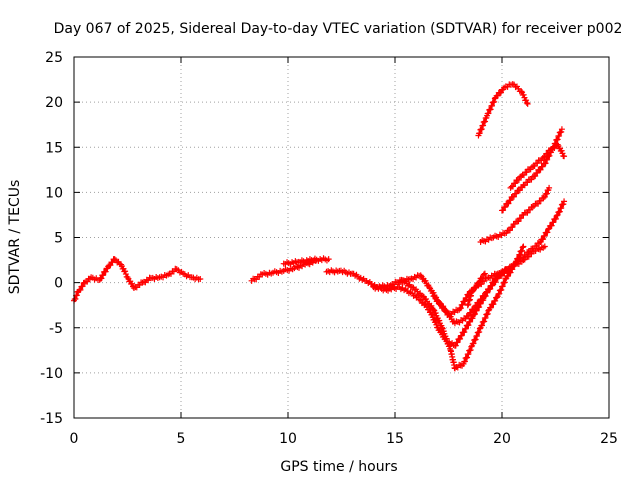 The image size is (640, 480). I want to click on y-tick-label: 5, so click(58, 239).